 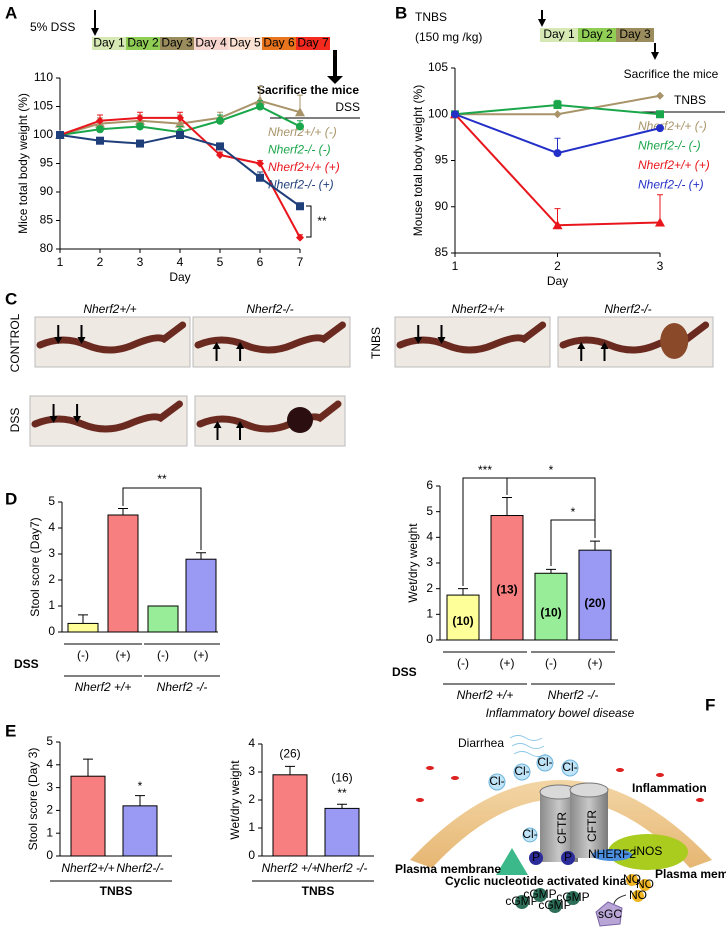 What do you see at coordinates (638, 895) in the screenshot?
I see `label: NO` at bounding box center [638, 895].